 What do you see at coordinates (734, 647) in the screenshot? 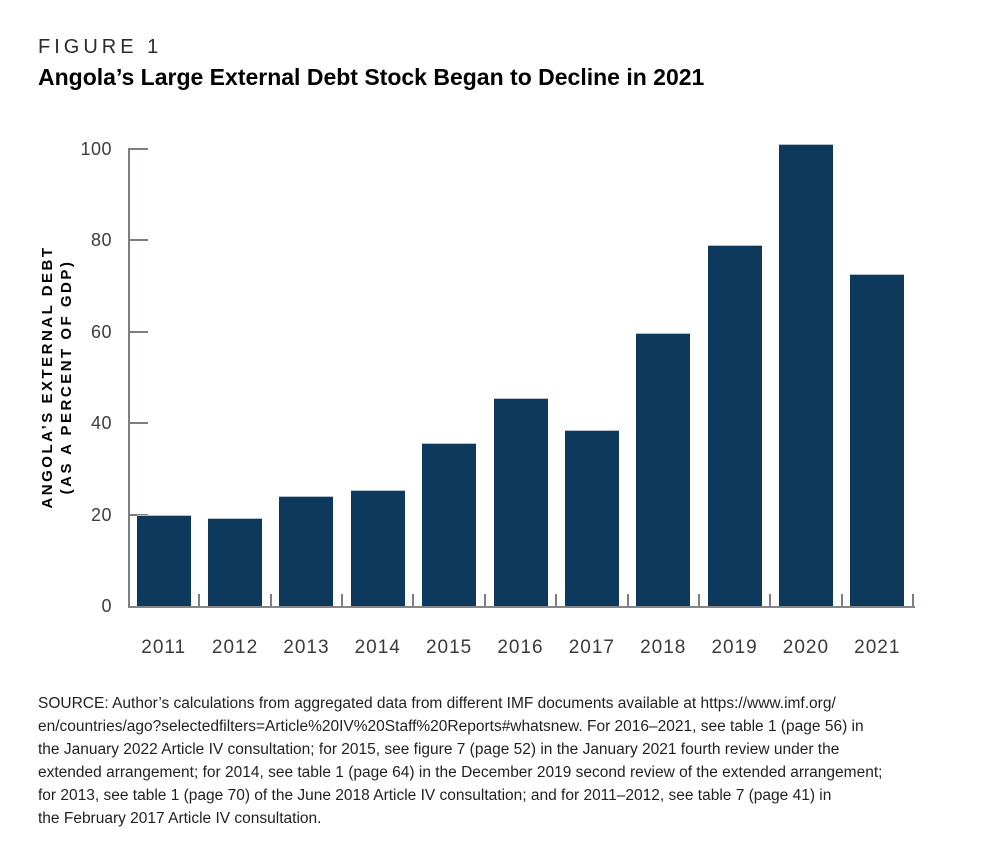
I see `x-tick-label-2019: 2019` at bounding box center [734, 647].